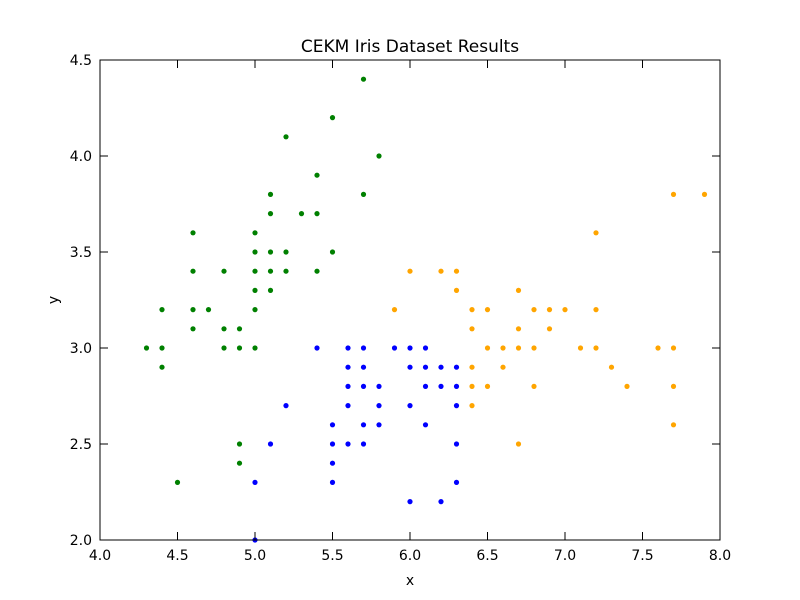 The height and width of the screenshot is (600, 800). I want to click on x-tick-label: 8.0, so click(720, 556).